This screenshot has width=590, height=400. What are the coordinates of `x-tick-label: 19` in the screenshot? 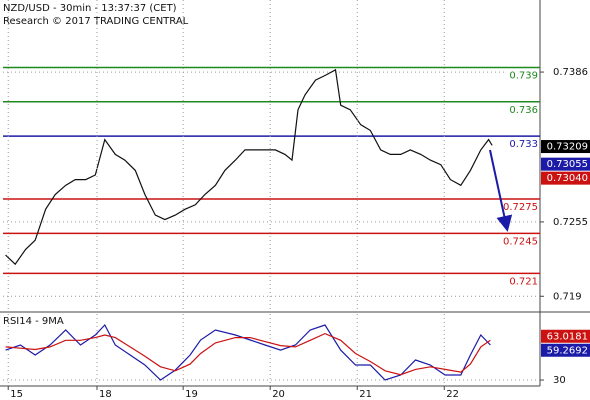 It's located at (191, 394).